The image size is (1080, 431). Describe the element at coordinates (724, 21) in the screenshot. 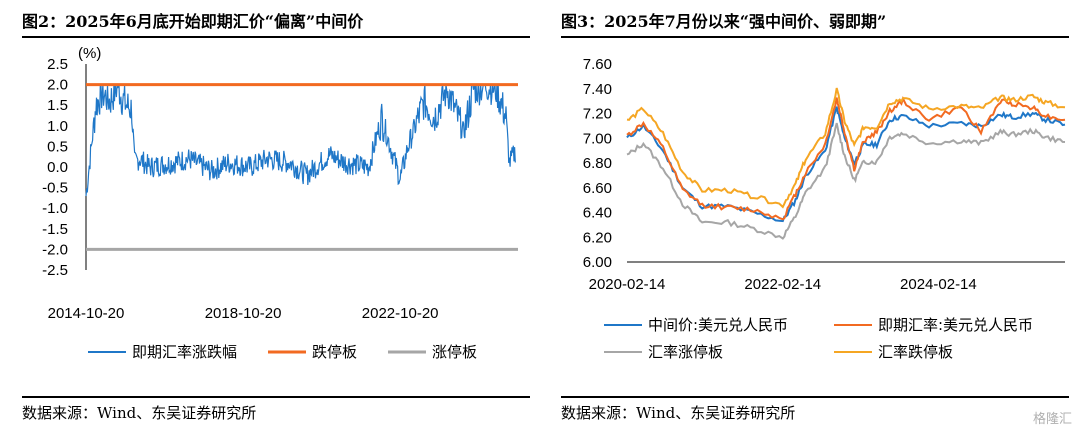

I see `chart-2-title: 图3：2025年7月份以来“强中间价、弱即期”` at that location.